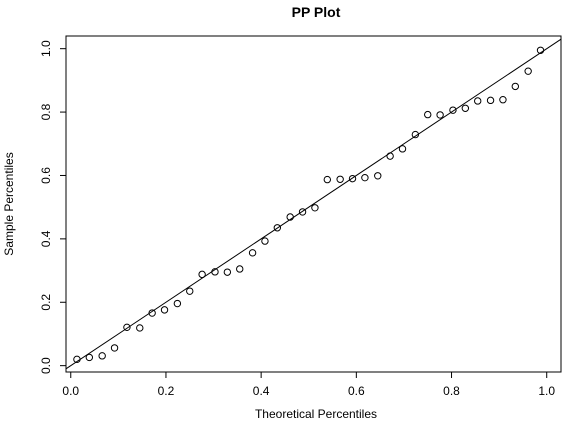 The image size is (564, 426). What do you see at coordinates (46, 48) in the screenshot?
I see `y-tick-label: 1.0` at bounding box center [46, 48].